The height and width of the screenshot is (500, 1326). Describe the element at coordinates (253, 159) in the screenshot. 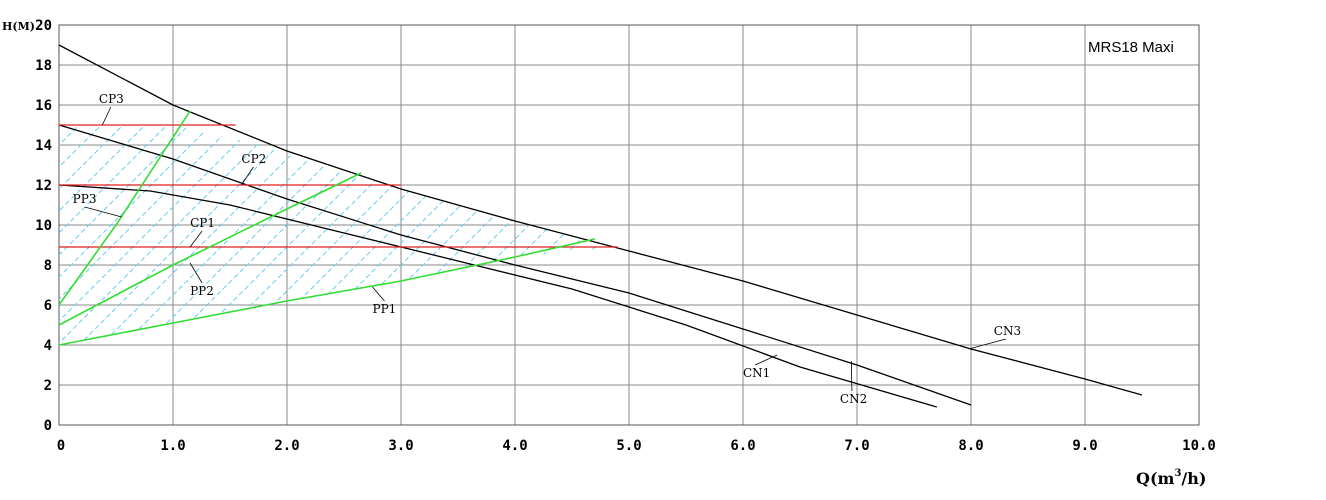

I see `annotation-cp2: CP2` at that location.